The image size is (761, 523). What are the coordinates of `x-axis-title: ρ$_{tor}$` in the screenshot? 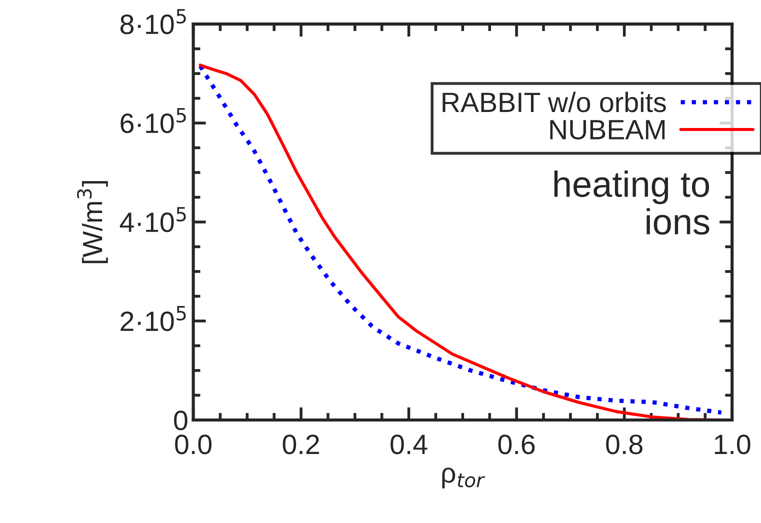 It's located at (464, 478).